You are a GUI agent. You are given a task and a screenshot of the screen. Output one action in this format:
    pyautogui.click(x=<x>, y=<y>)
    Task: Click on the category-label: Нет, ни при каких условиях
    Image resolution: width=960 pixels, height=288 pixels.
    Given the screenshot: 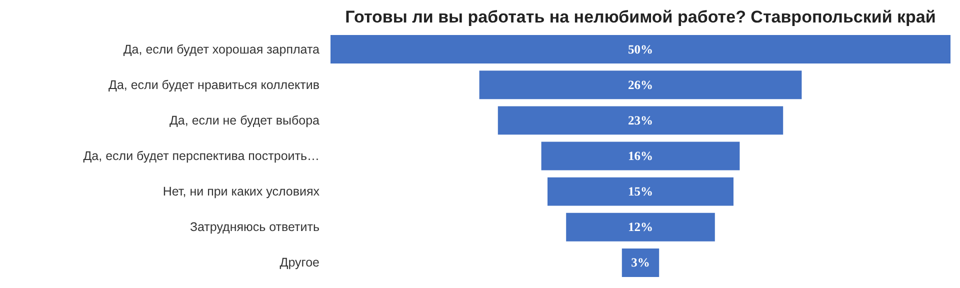 What is the action you would take?
    pyautogui.click(x=241, y=191)
    